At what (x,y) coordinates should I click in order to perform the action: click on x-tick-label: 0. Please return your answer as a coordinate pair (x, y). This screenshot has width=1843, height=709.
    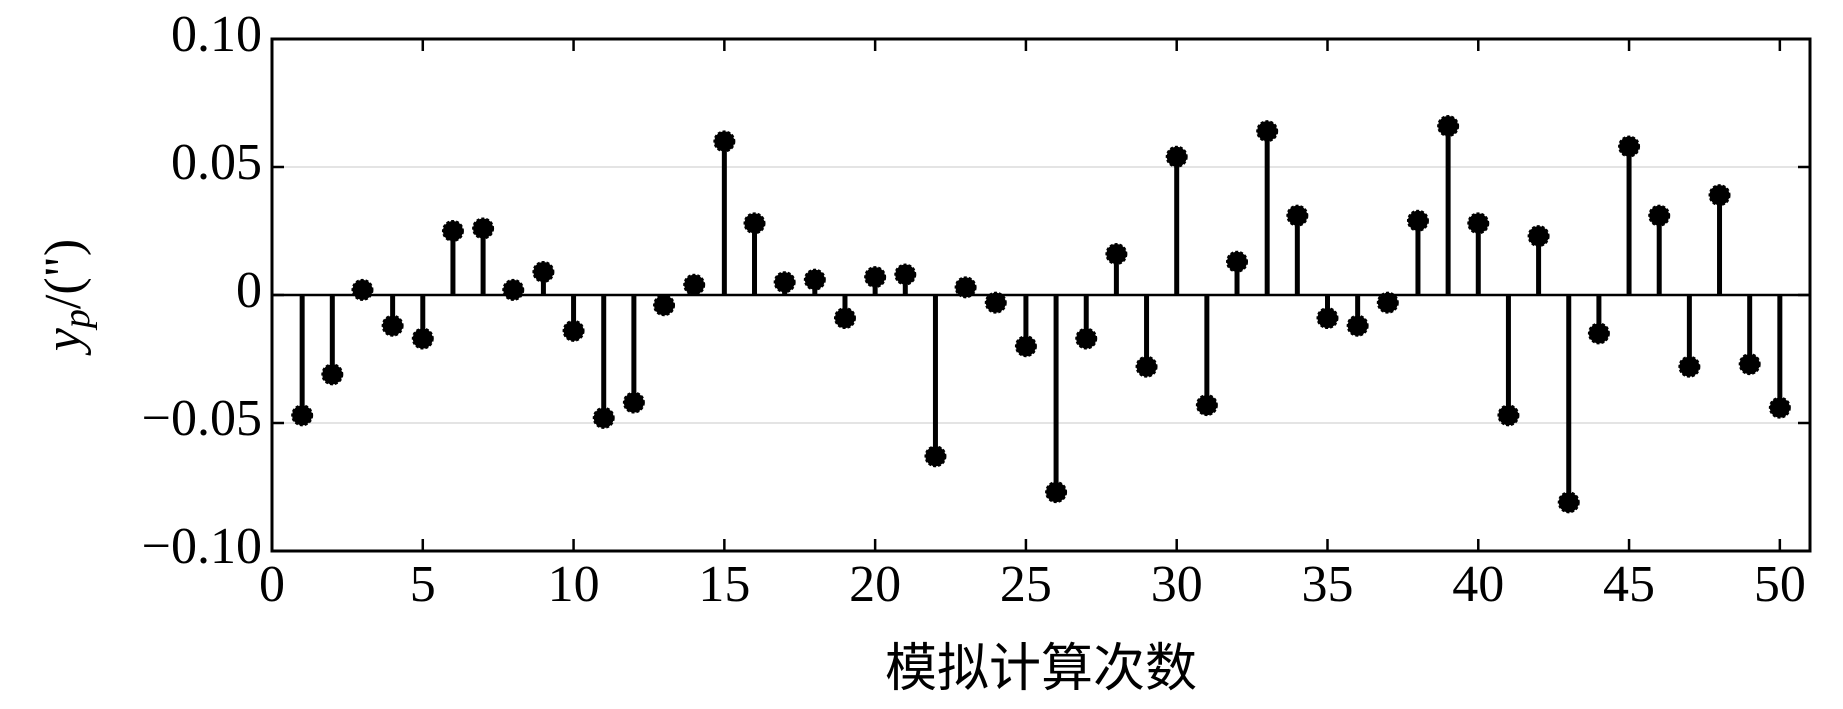
    Looking at the image, I should click on (272, 584).